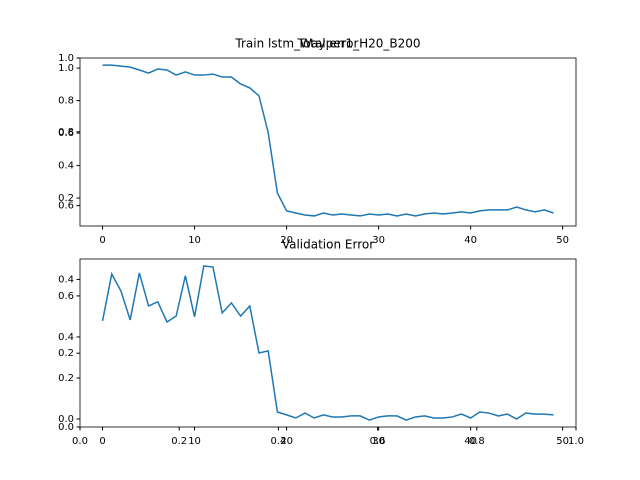 This screenshot has height=480, width=640. What do you see at coordinates (179, 441) in the screenshot?
I see `x-tick-label: 0.2` at bounding box center [179, 441].